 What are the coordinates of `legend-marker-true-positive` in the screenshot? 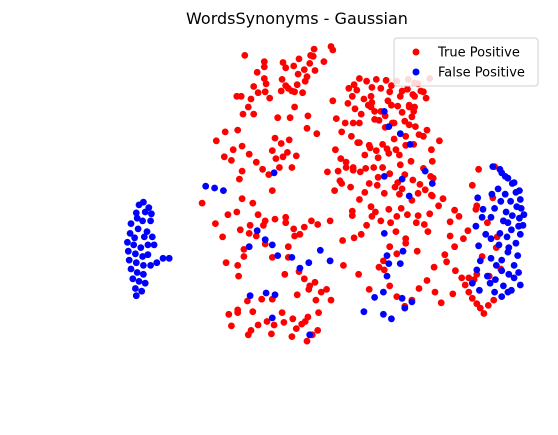 It's located at (416, 52).